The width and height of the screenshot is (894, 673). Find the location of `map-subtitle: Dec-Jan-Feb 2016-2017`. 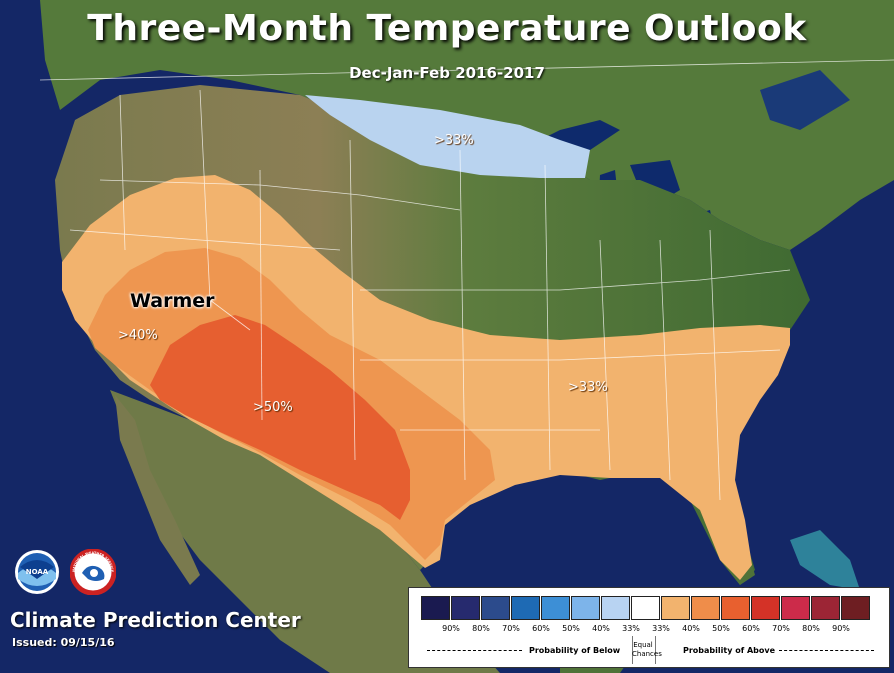

map-subtitle: Dec-Jan-Feb 2016-2017 is located at coordinates (447, 73).